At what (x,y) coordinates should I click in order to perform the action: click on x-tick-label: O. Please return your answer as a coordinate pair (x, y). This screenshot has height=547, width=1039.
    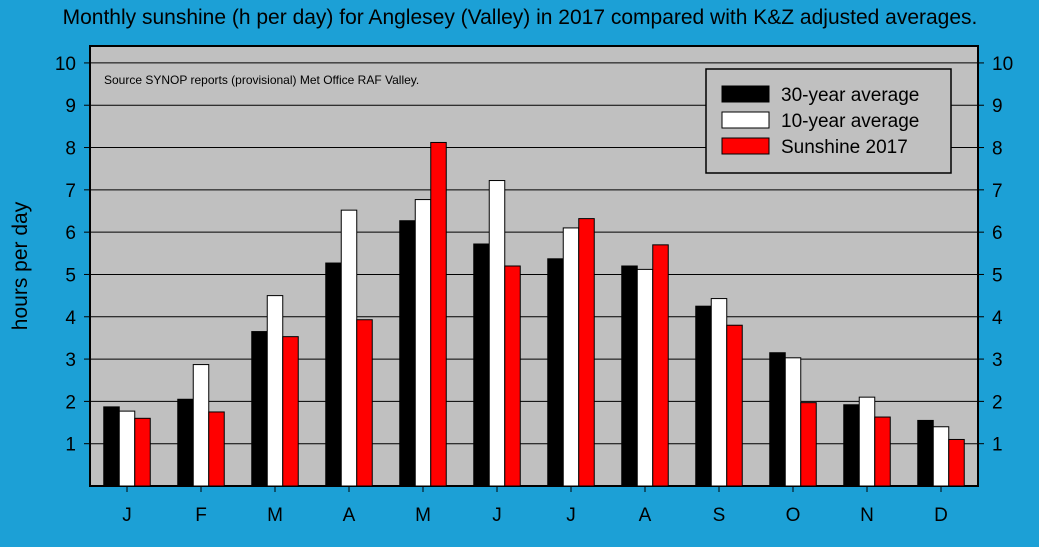
    Looking at the image, I should click on (793, 515).